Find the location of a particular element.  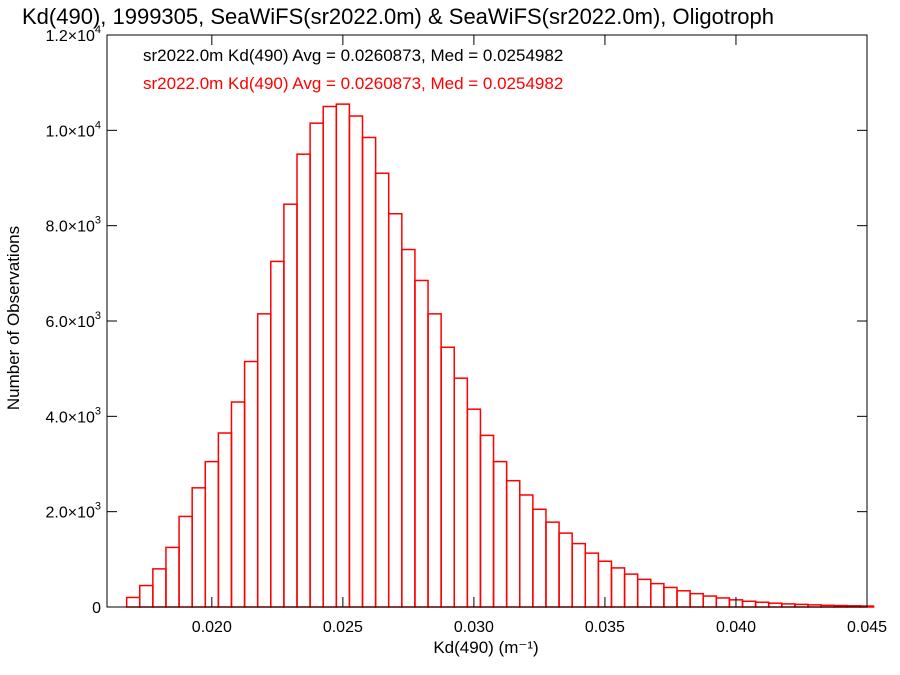

x-tick-label: 0.020 is located at coordinates (212, 627).